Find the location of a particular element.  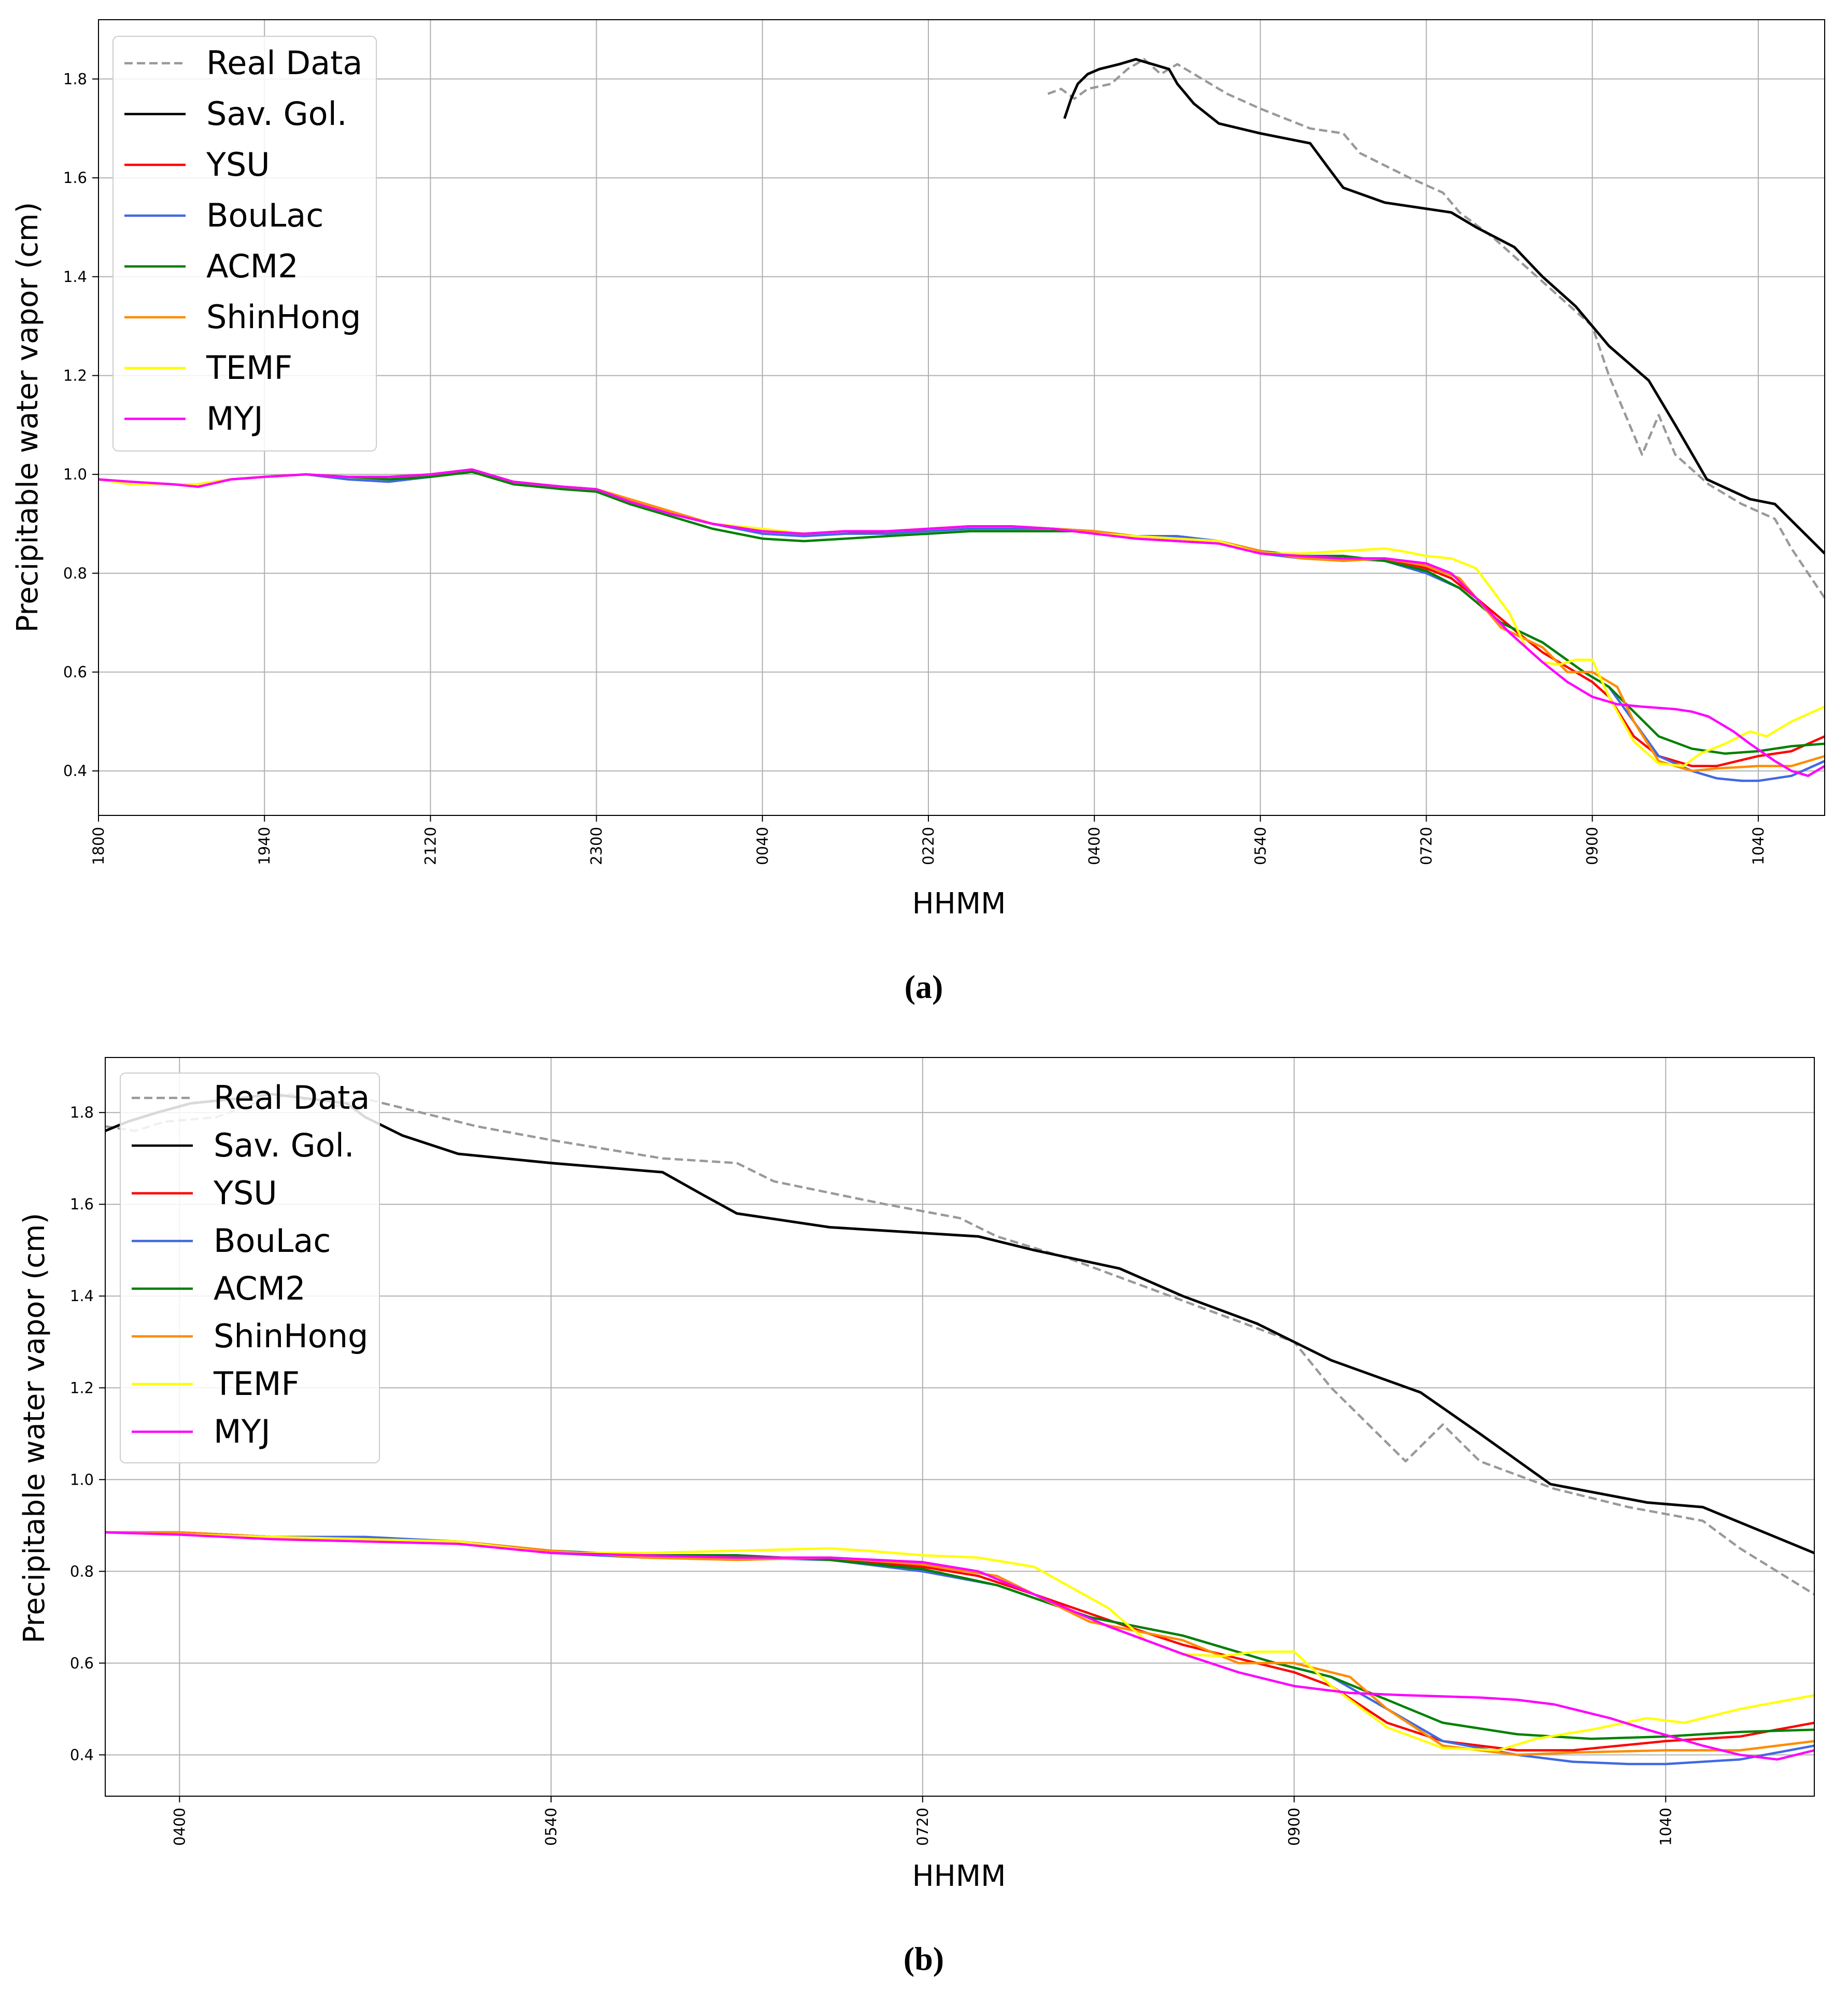

x-tick-label: 2120 is located at coordinates (430, 846).